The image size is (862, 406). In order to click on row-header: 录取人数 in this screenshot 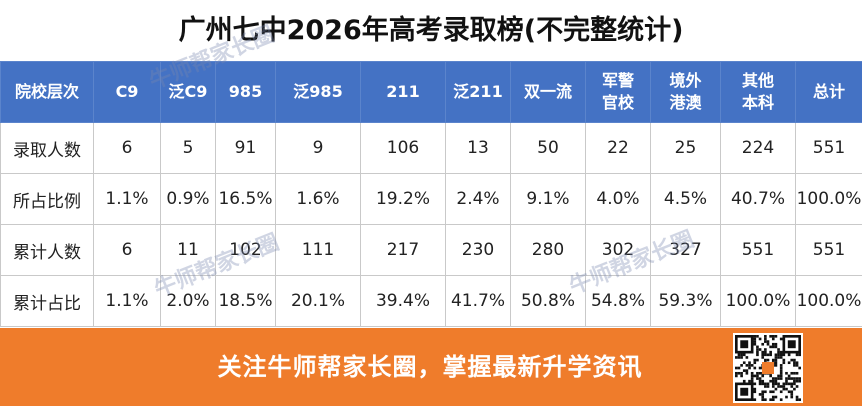, I will do `click(47, 148)`.